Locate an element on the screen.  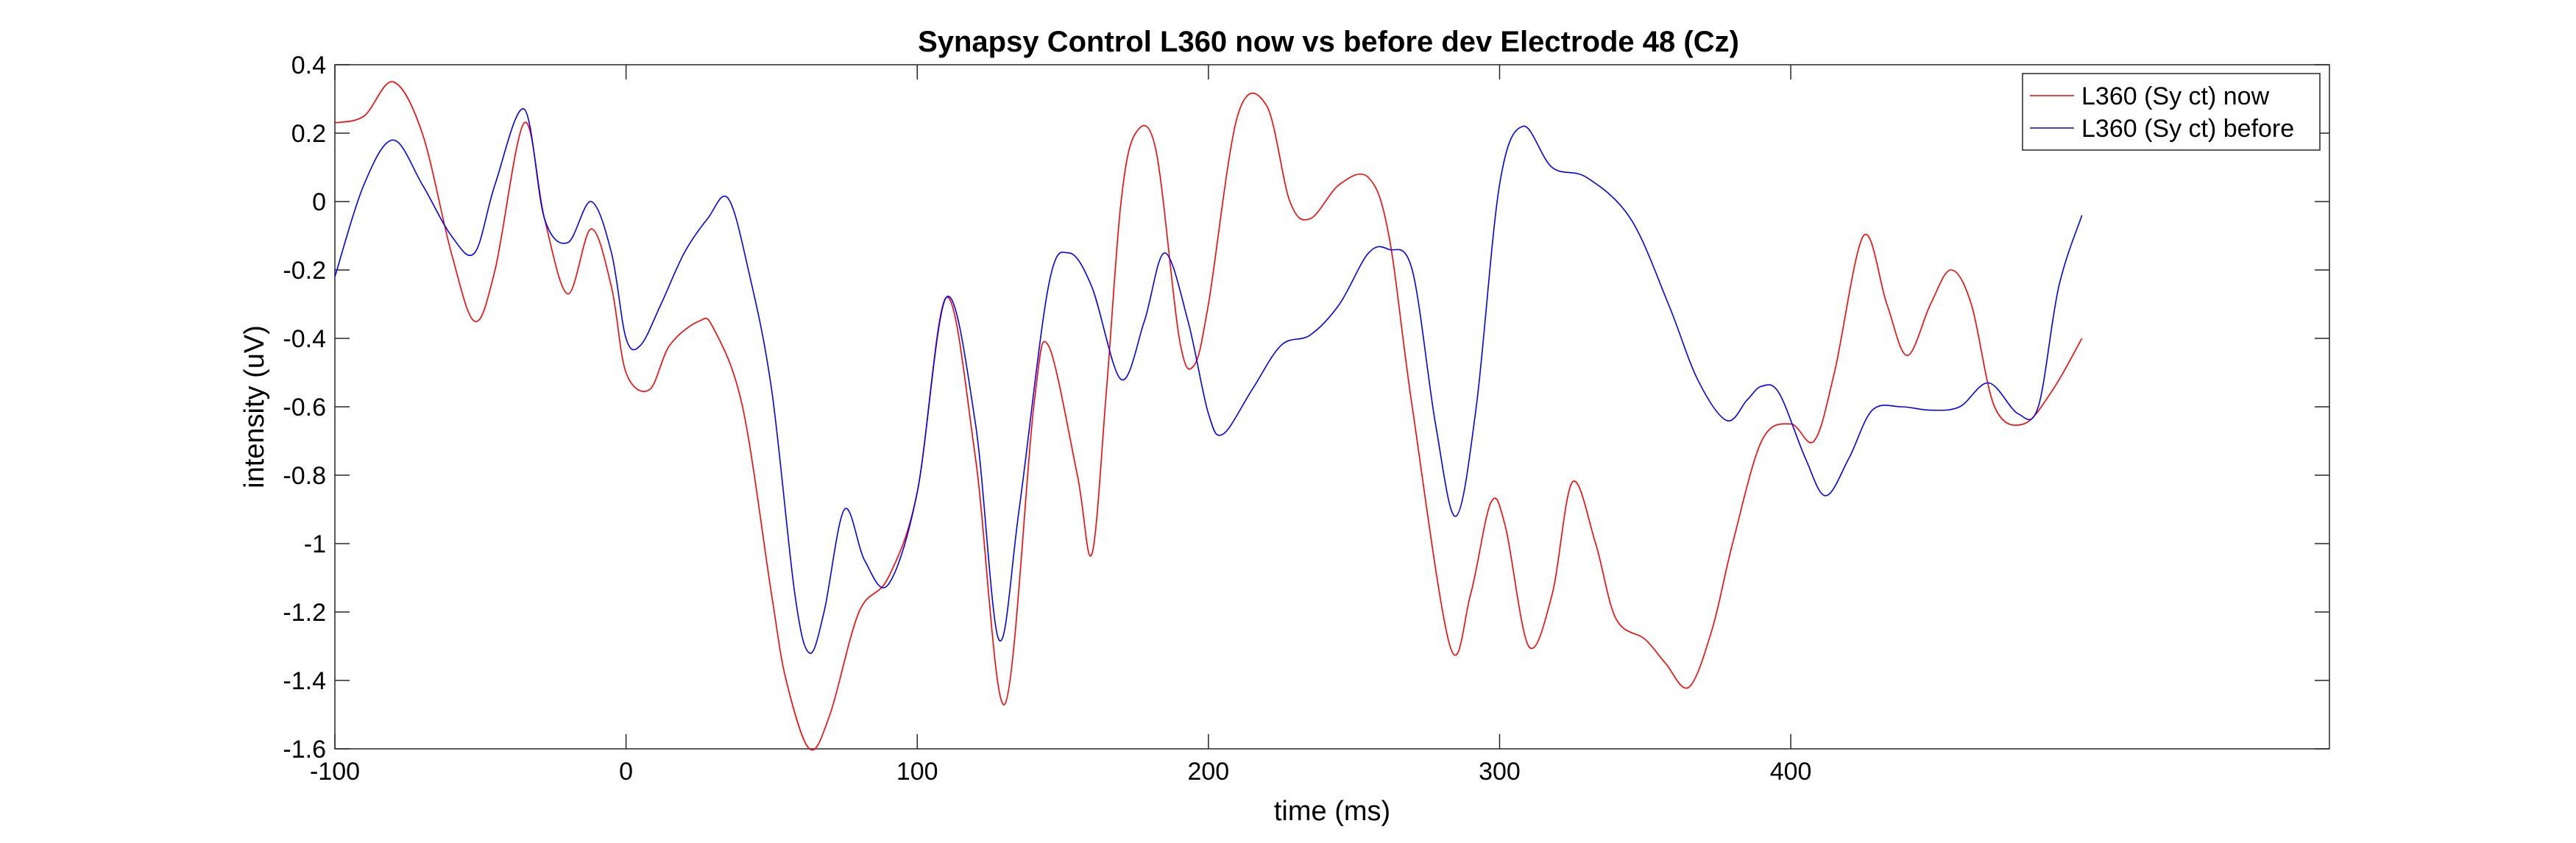
y-tick-label: 0.2 is located at coordinates (308, 134).